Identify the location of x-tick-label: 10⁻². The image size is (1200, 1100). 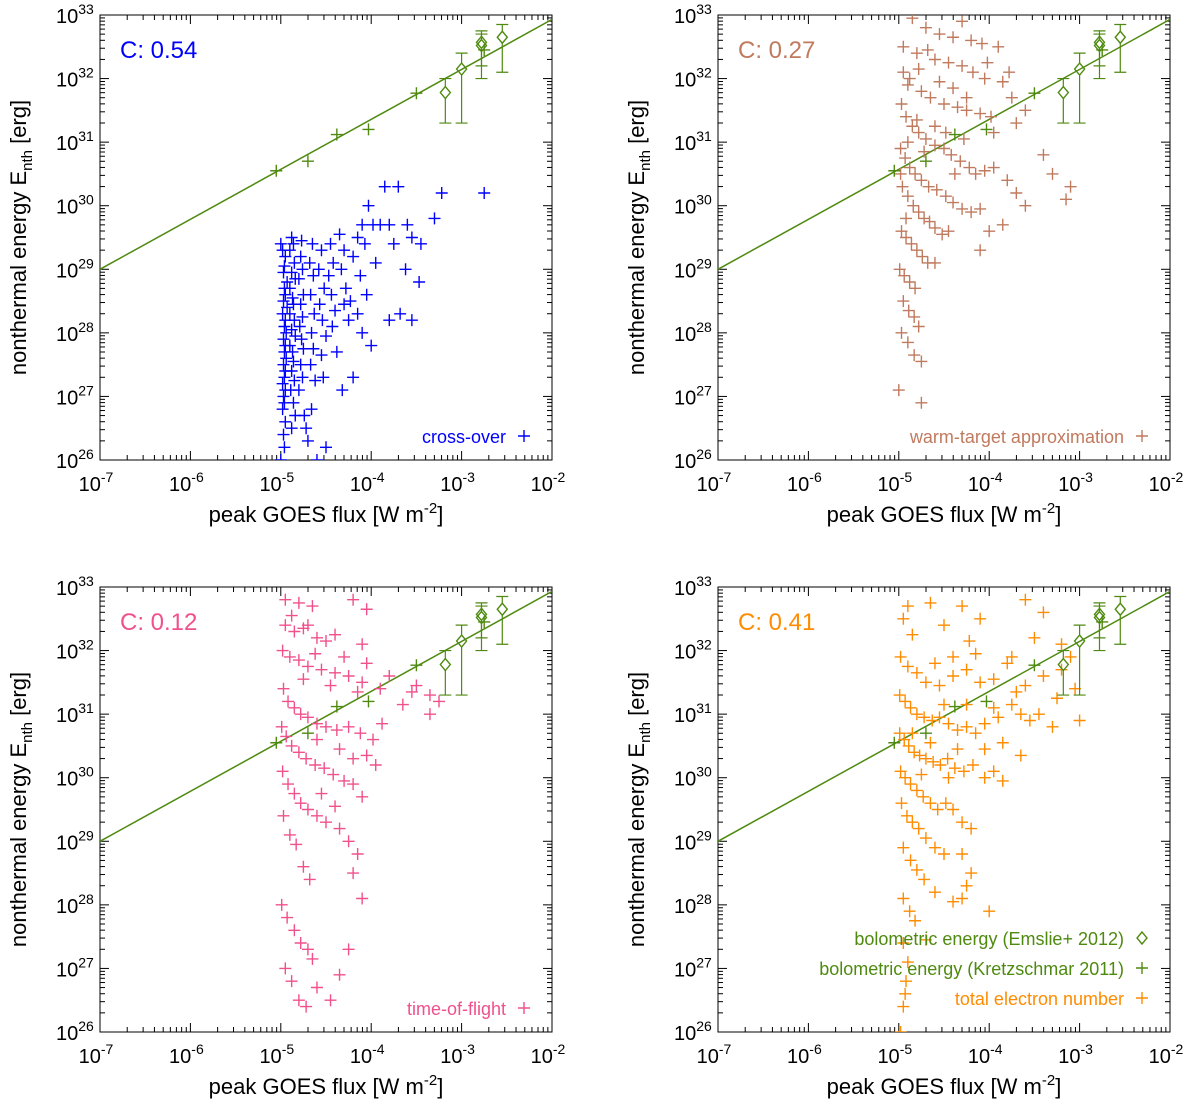
(1166, 482).